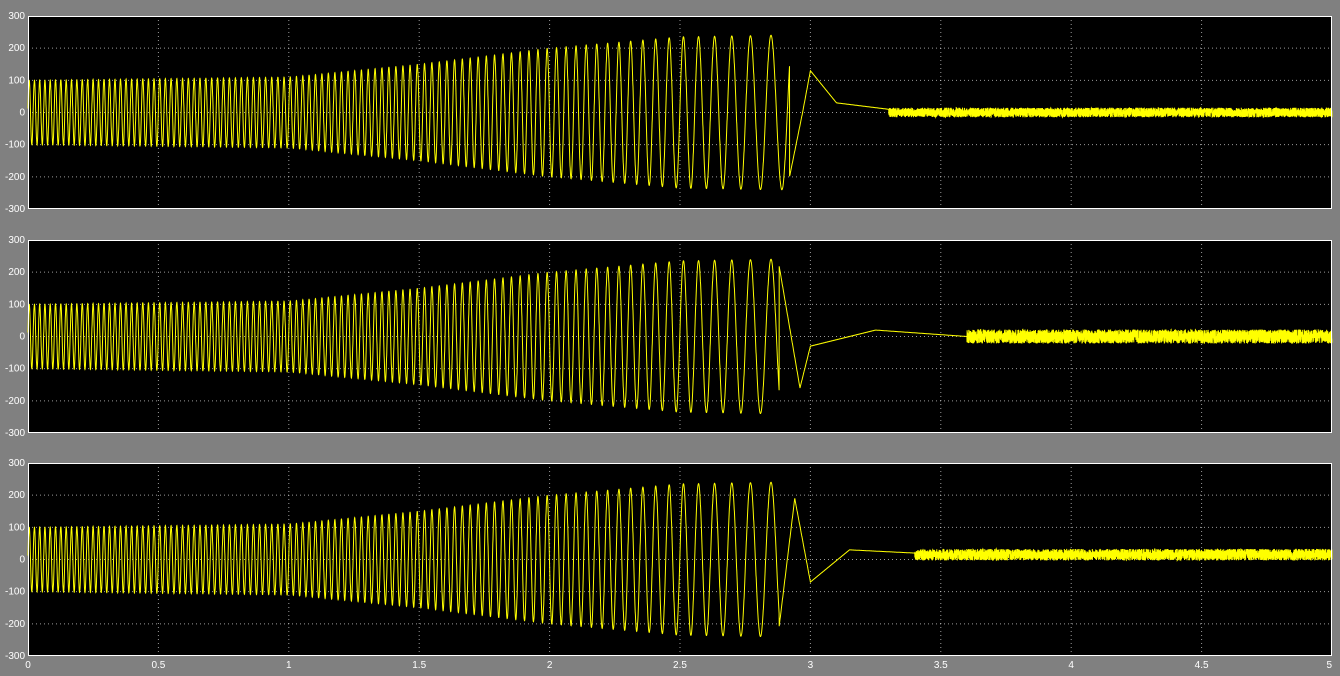  Describe the element at coordinates (419, 665) in the screenshot. I see `x-tick-label: 1.5` at that location.